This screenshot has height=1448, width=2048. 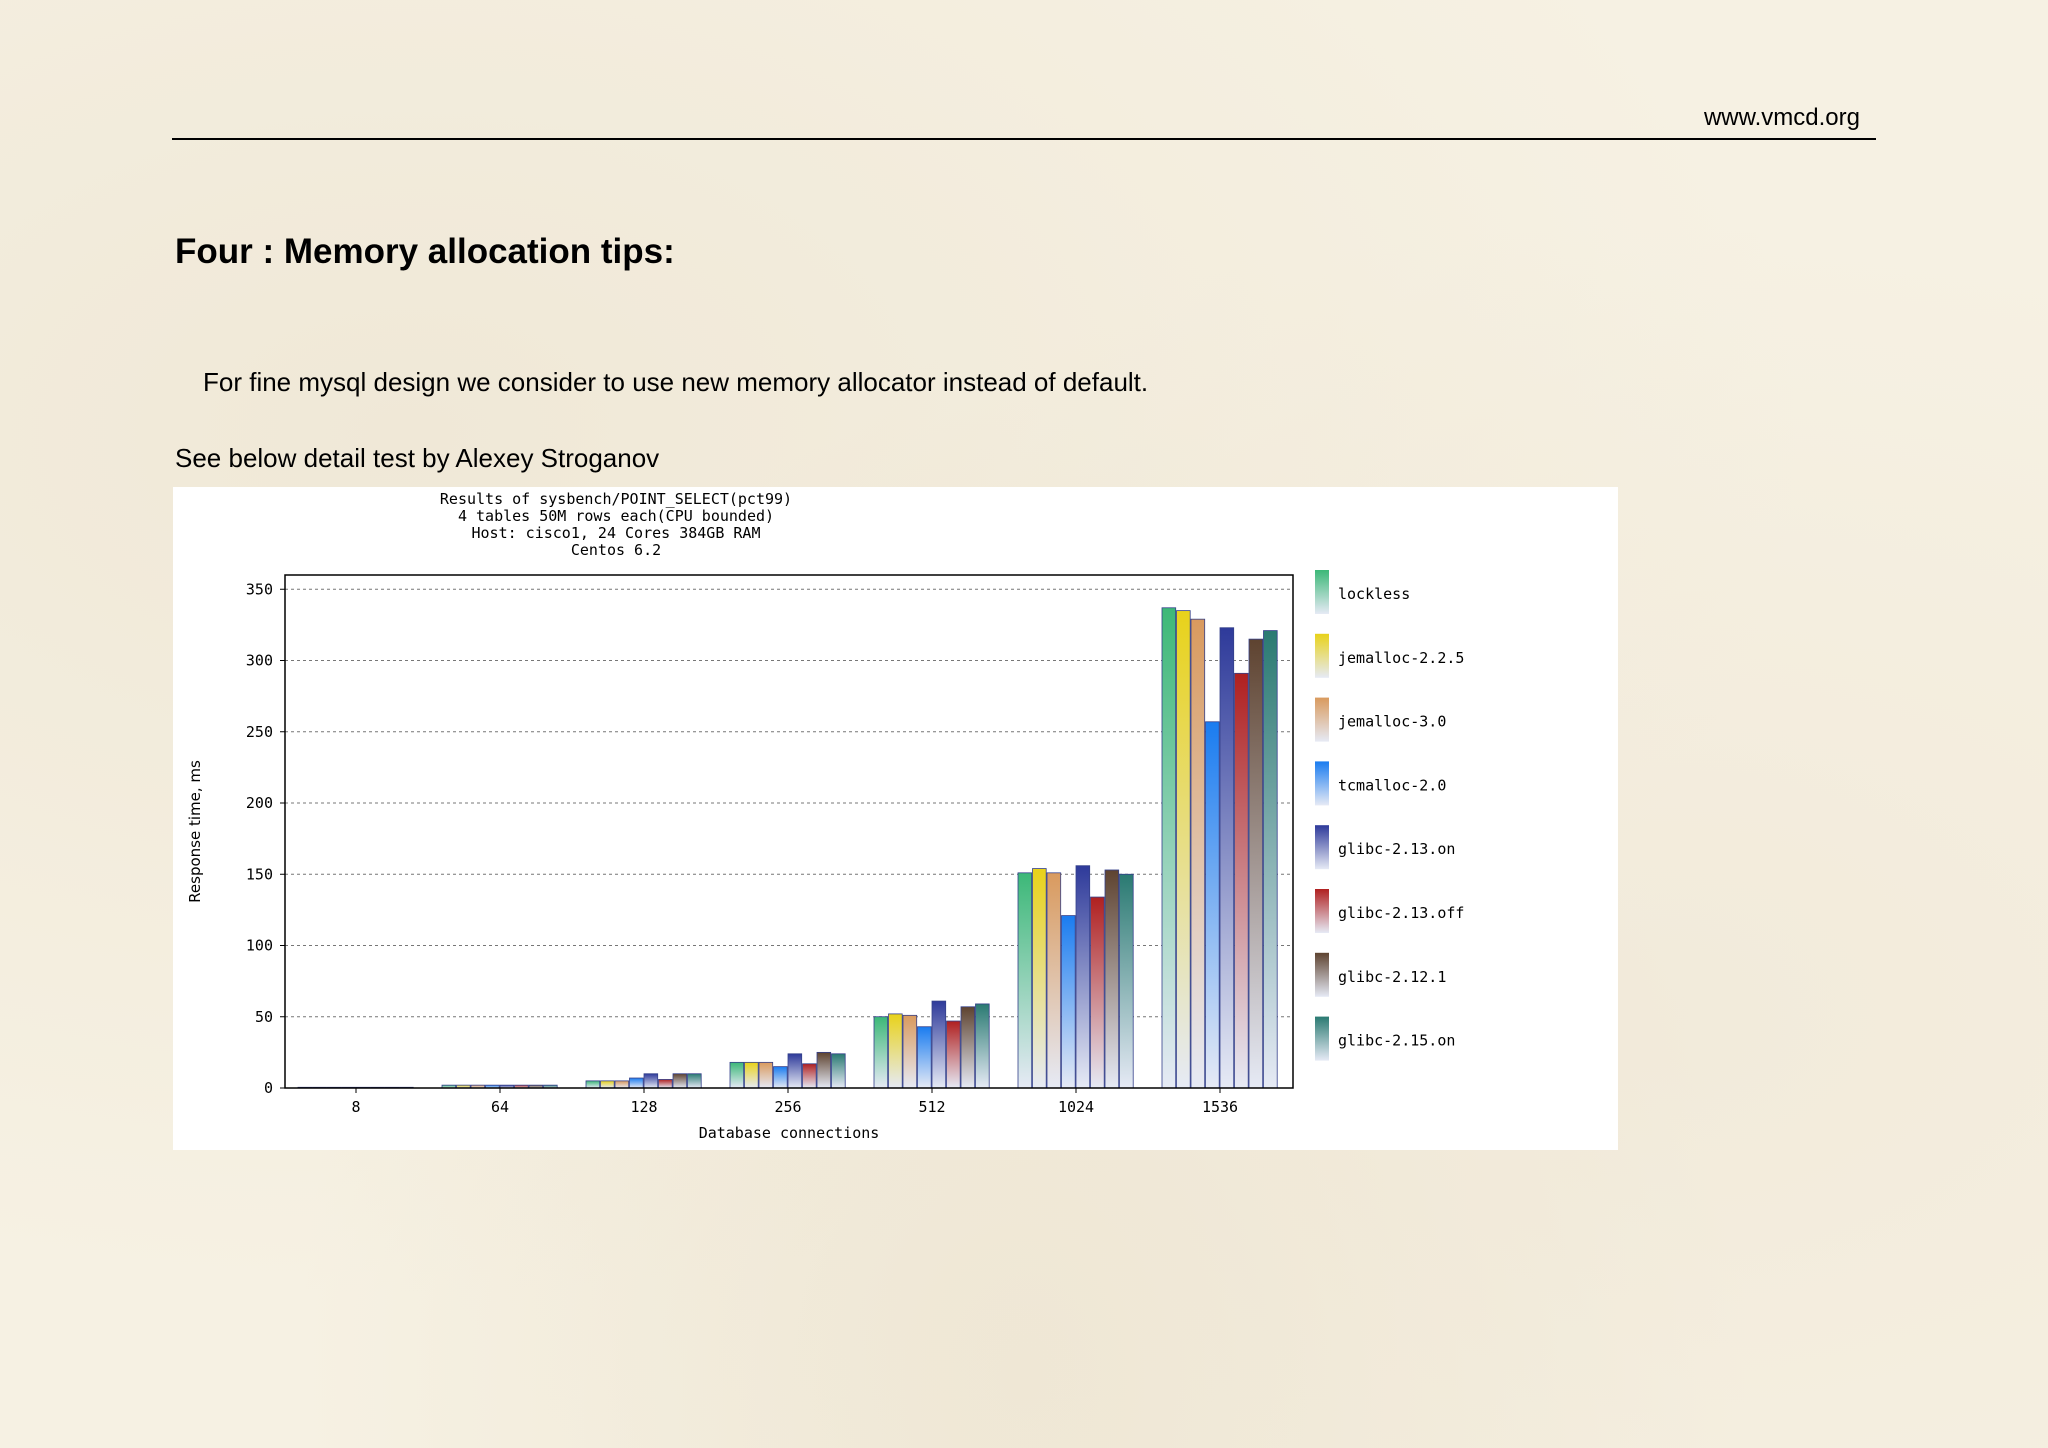 I want to click on bar-tcmalloc-2.0-128, so click(x=636, y=1083).